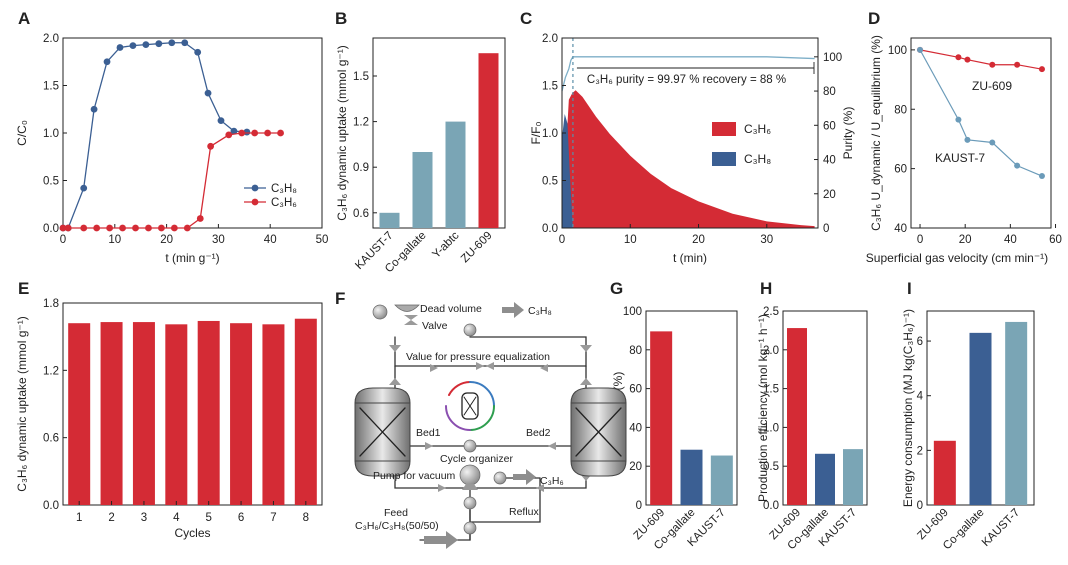  What do you see at coordinates (538, 433) in the screenshot?
I see `bed2-label: Bed2` at bounding box center [538, 433].